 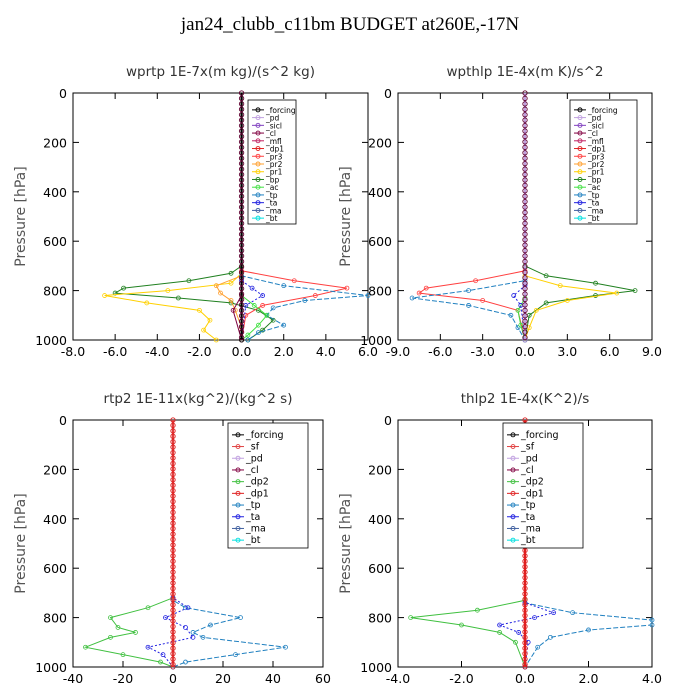 What do you see at coordinates (588, 544) in the screenshot?
I see `series-line-tp` at bounding box center [588, 544].